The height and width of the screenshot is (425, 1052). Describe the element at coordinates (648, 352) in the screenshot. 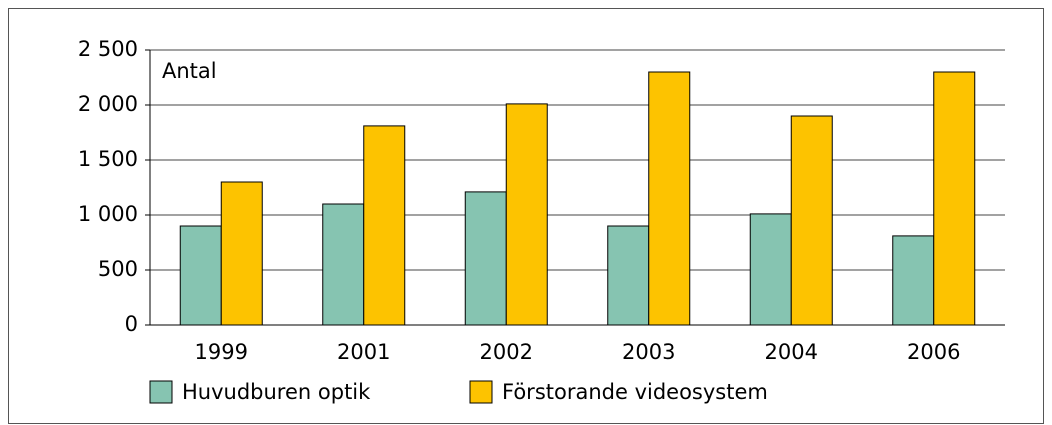

I see `x-tick-label: 2003` at that location.